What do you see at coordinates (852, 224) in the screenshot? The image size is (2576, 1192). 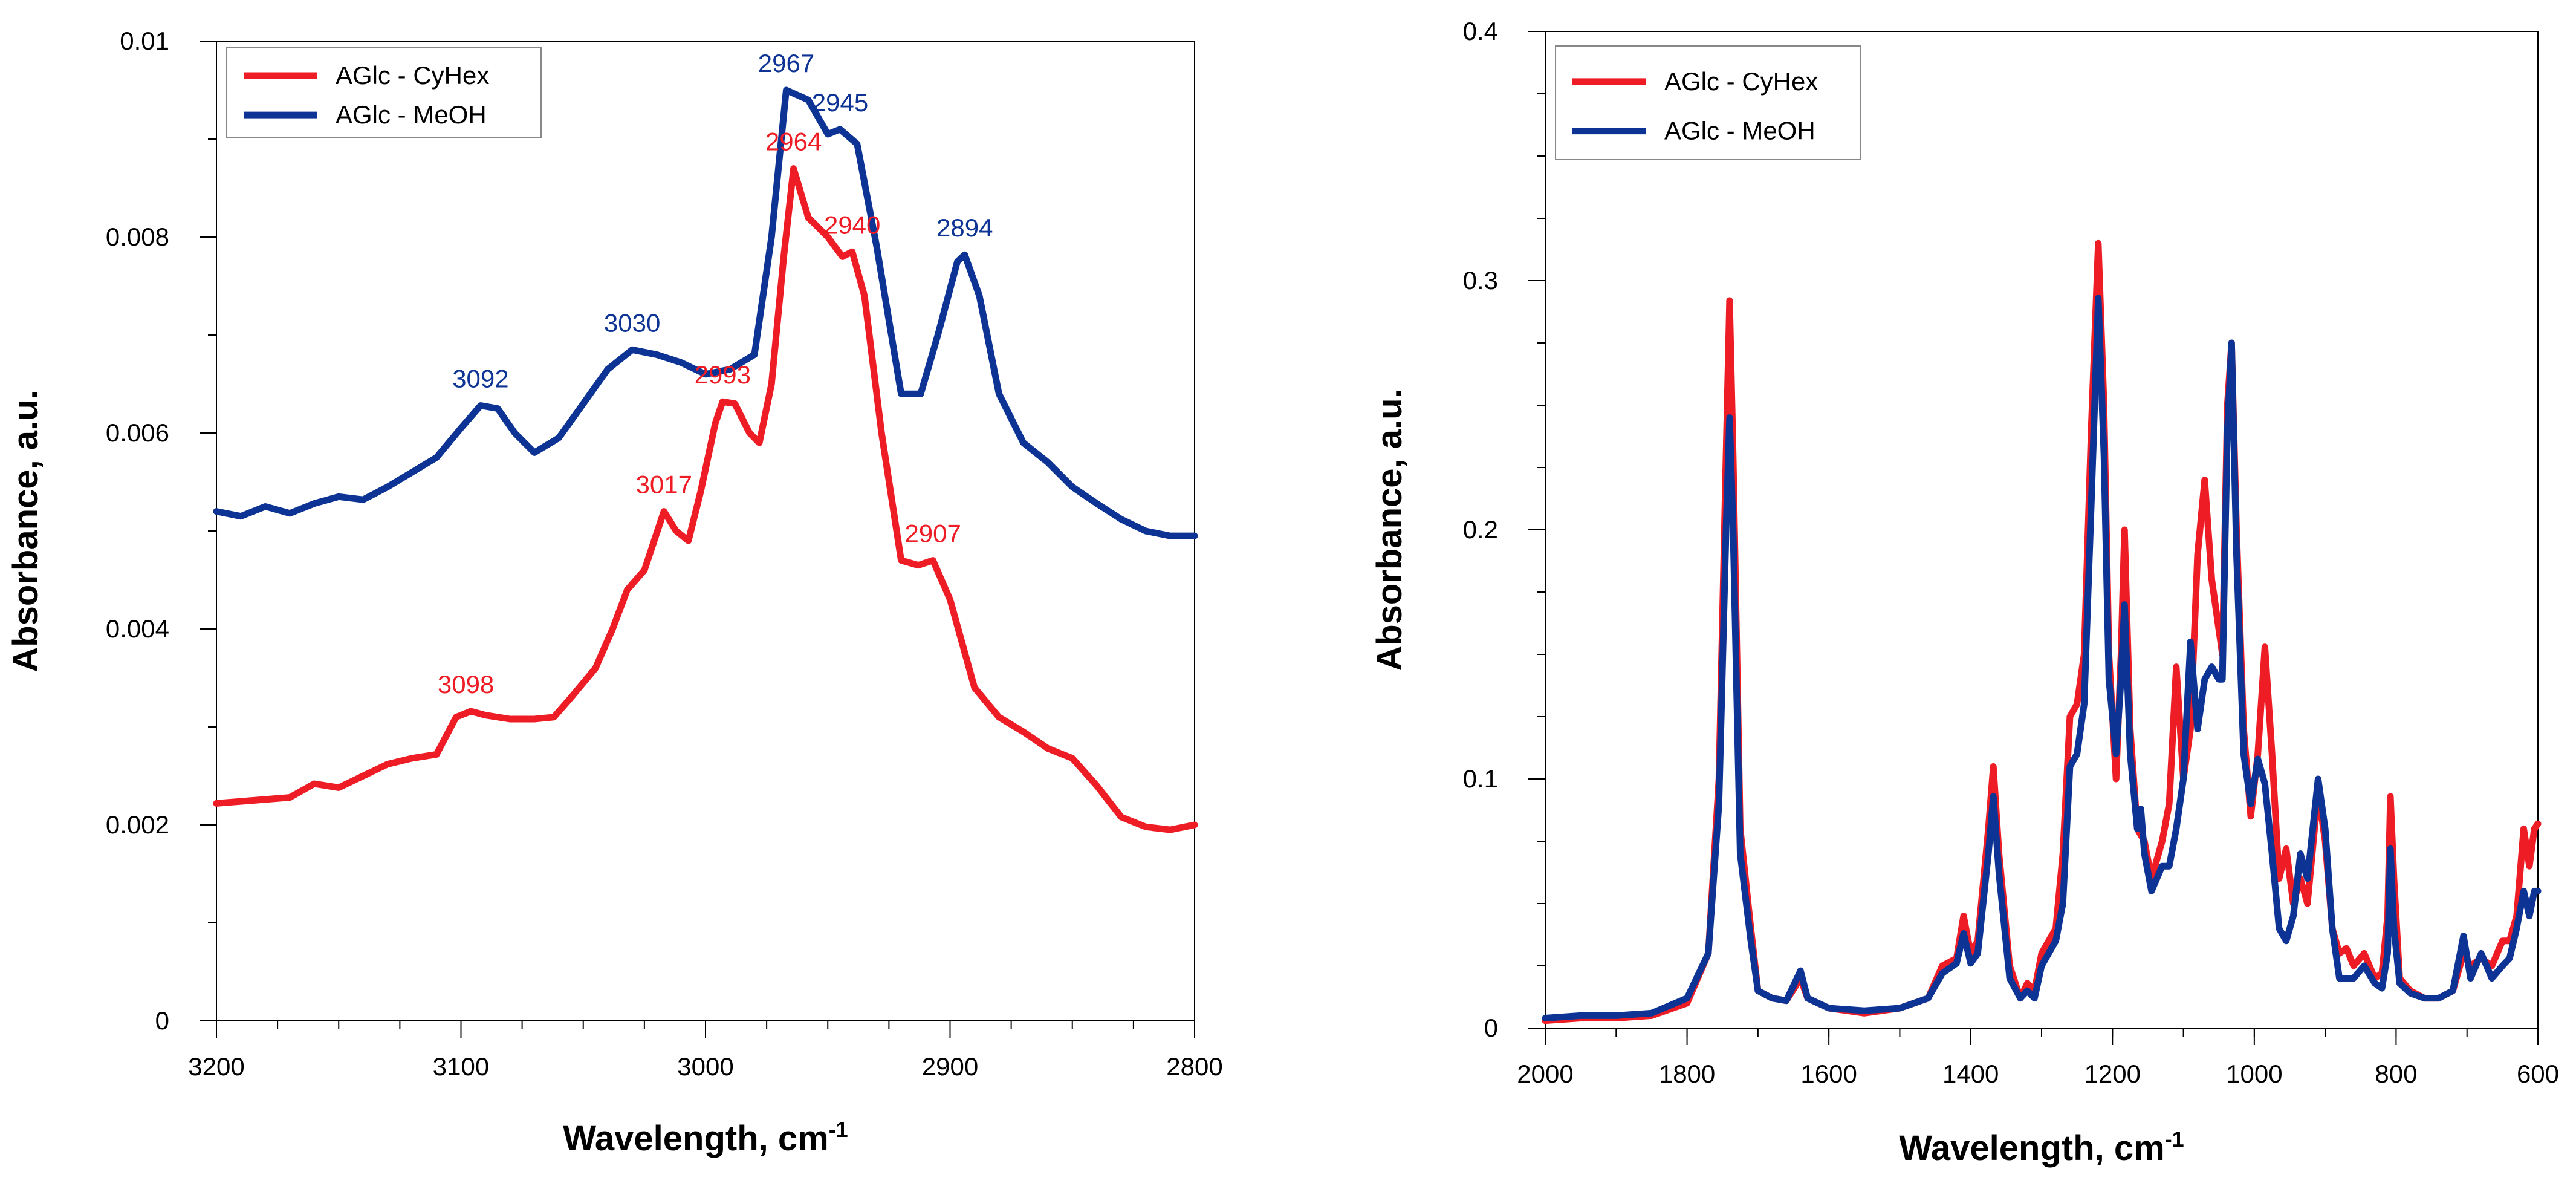 I see `peak-label: 2940` at bounding box center [852, 224].